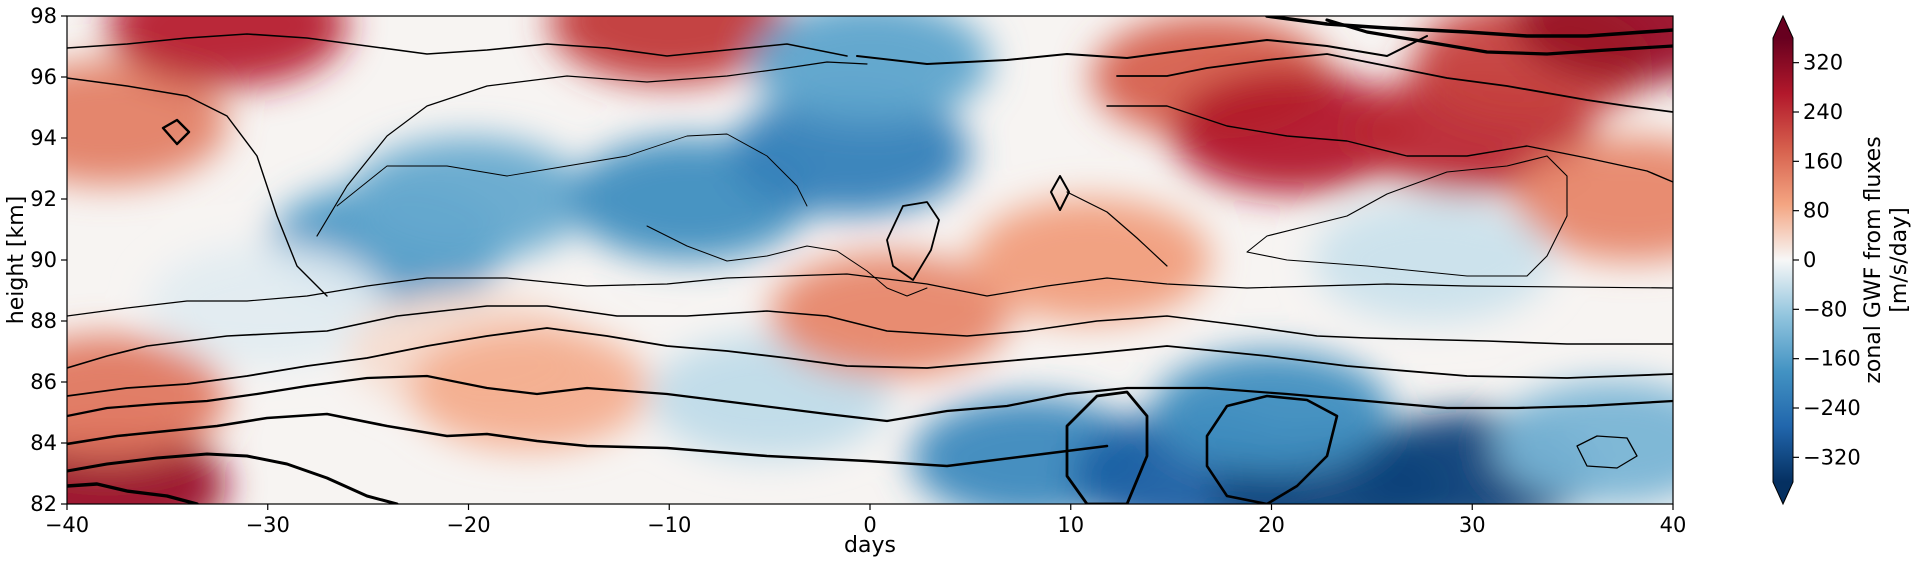 The image size is (1917, 562). Describe the element at coordinates (1783, 493) in the screenshot. I see `colorbar-extend-bottom` at that location.